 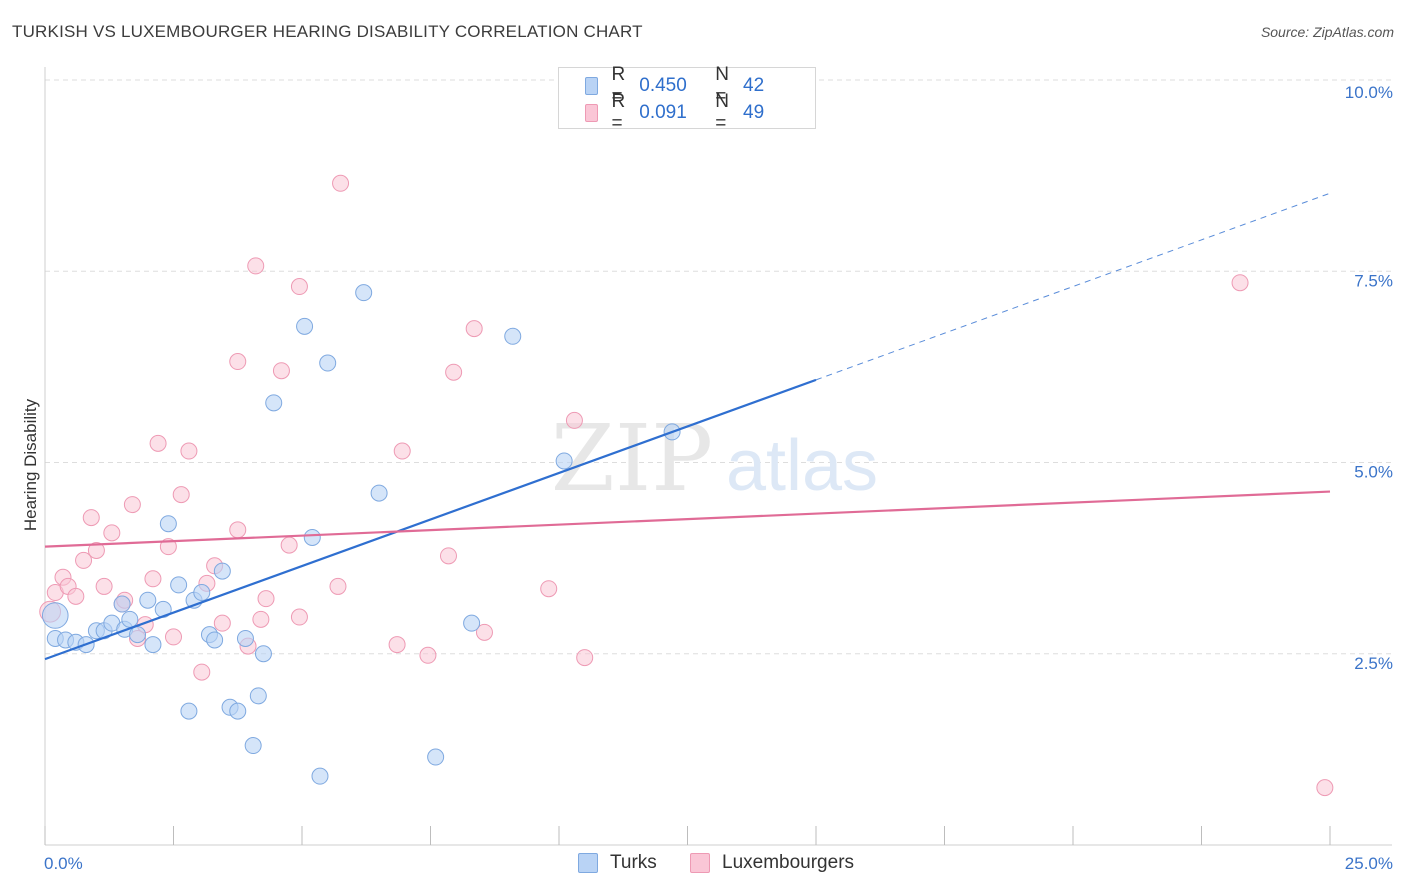 I want to click on n-value: 49, so click(x=754, y=112).